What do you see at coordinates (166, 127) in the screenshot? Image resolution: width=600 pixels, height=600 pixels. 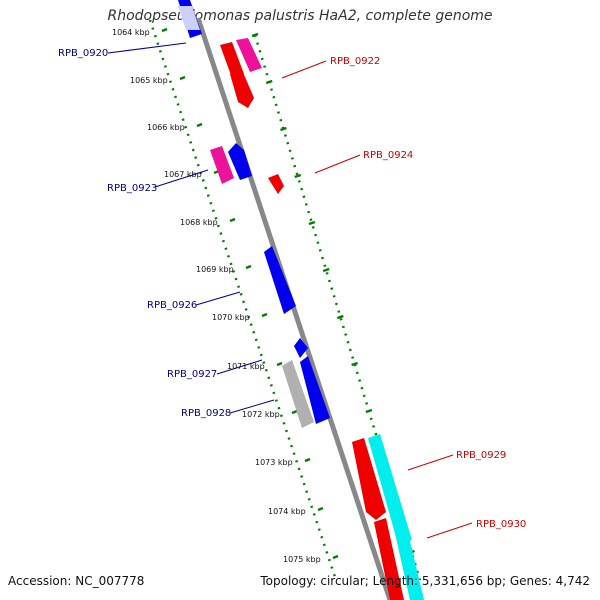 I see `scale-label: 1066 kbp` at bounding box center [166, 127].